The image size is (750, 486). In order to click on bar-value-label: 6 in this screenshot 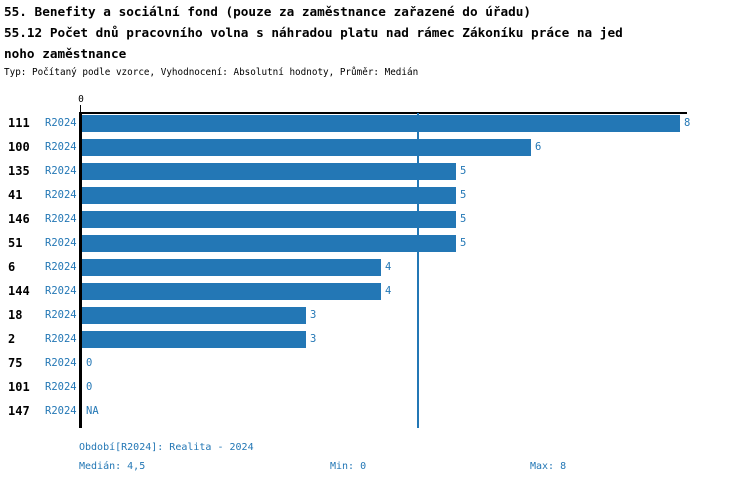, I will do `click(538, 147)`.